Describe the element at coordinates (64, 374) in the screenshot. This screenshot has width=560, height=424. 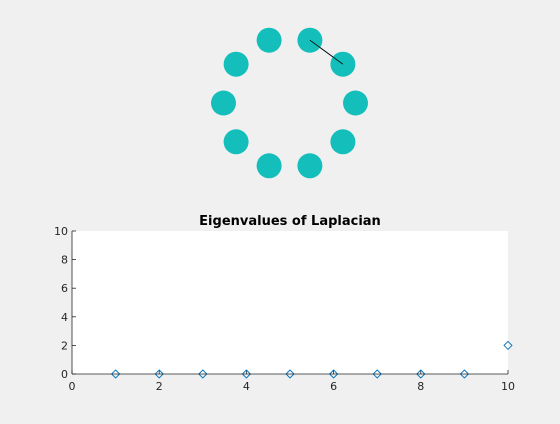
I see `y-tick-label-0: 0` at that location.